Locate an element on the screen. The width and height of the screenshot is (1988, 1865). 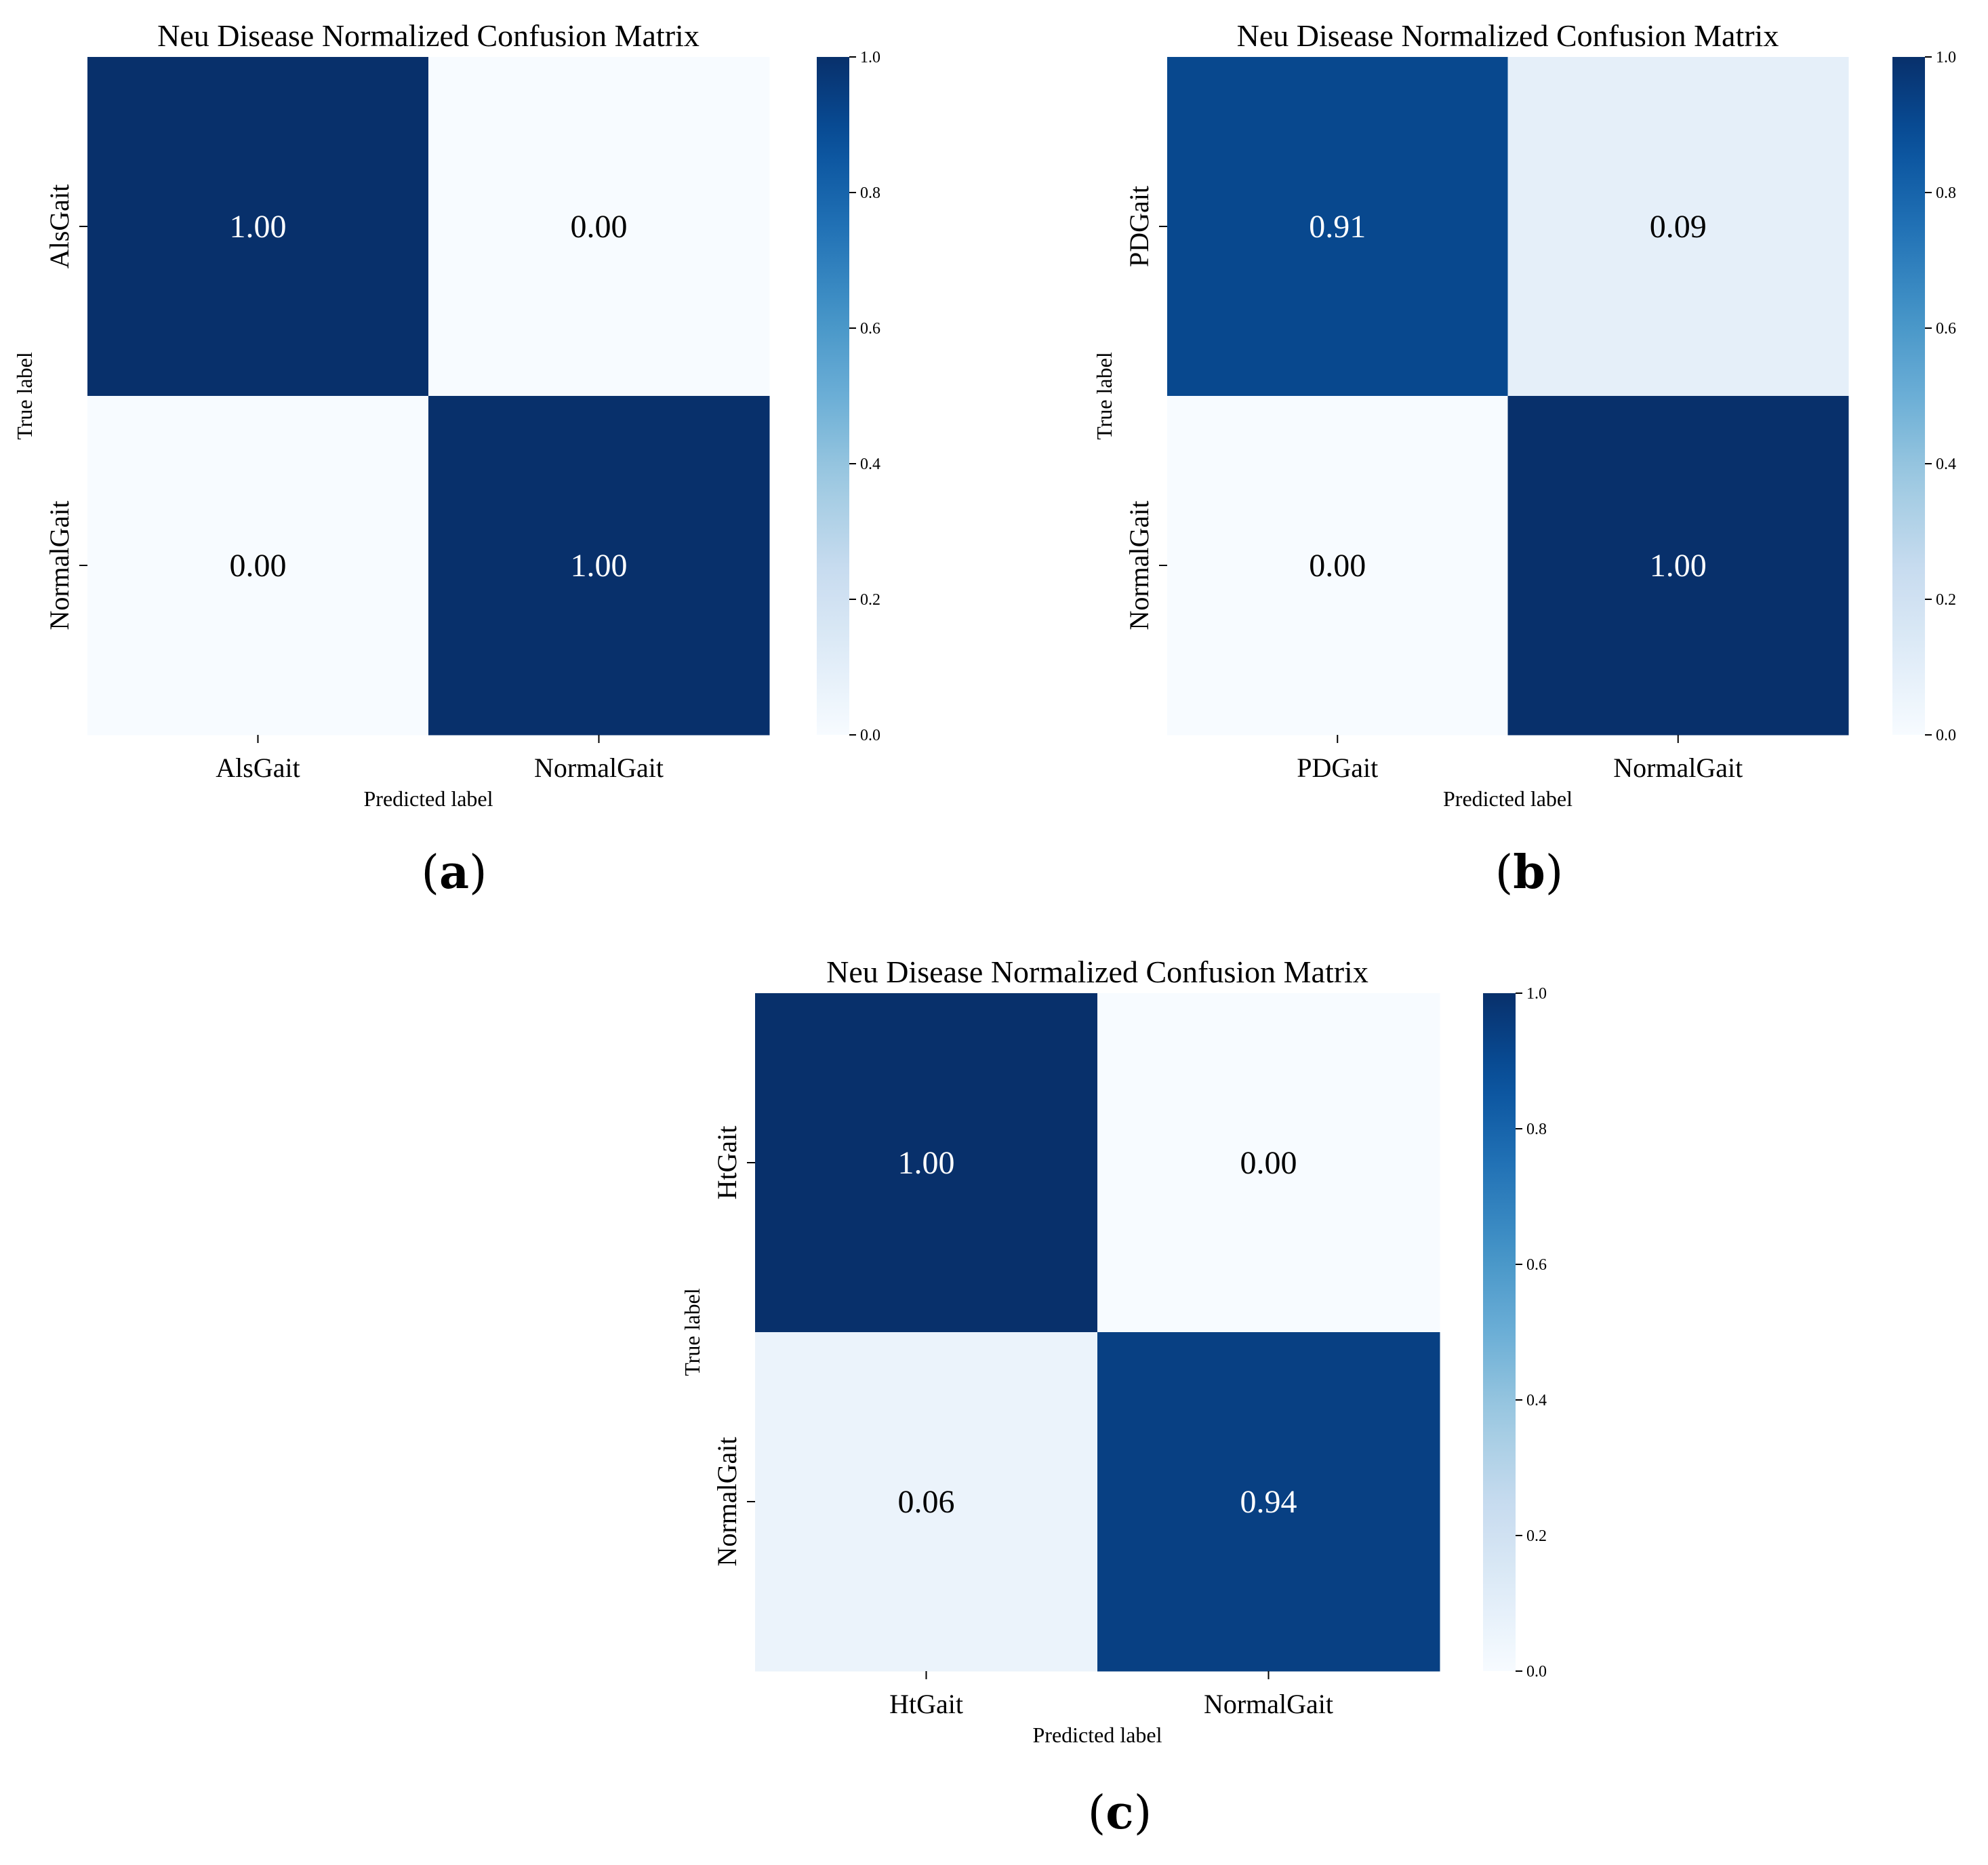
panel-label: (c) is located at coordinates (1120, 1813).